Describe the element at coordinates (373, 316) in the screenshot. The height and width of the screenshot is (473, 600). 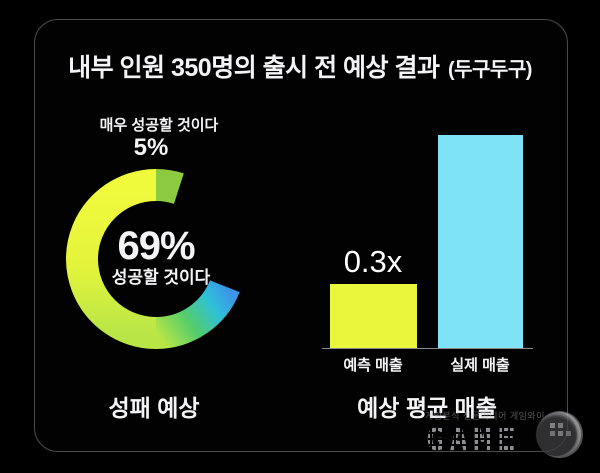
I see `bar-predicted-revenue` at that location.